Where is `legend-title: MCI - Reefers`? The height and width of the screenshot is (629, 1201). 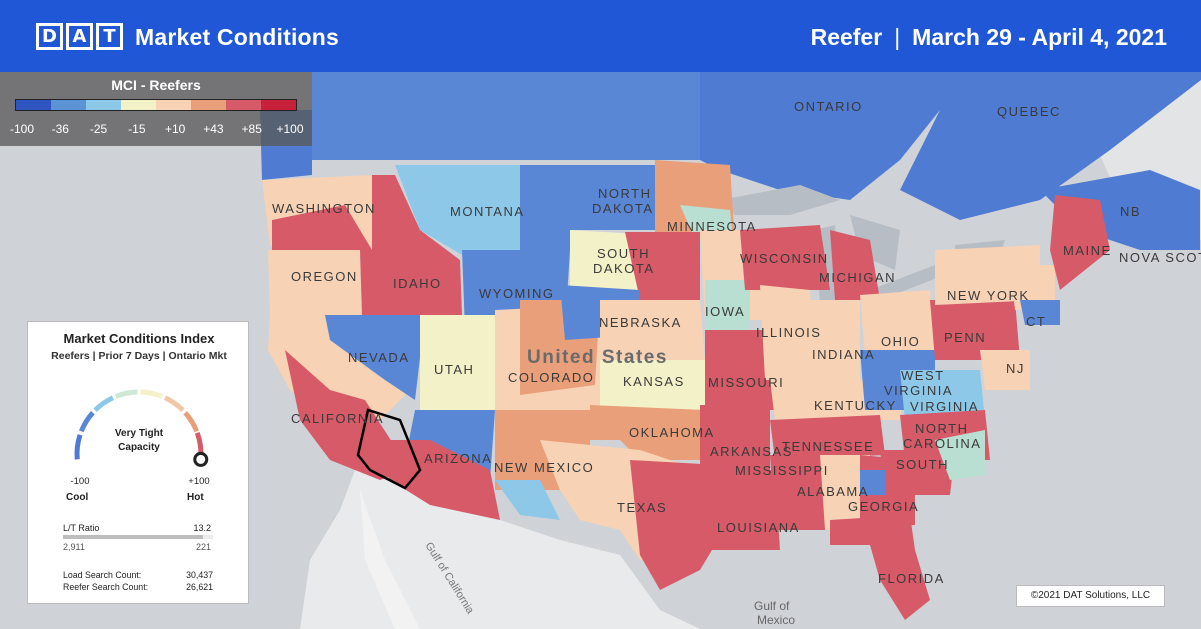 legend-title: MCI - Reefers is located at coordinates (156, 85).